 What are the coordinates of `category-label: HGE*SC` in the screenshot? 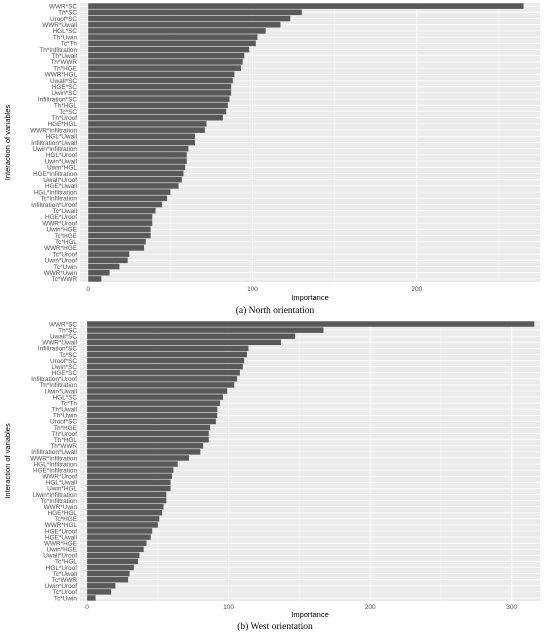 It's located at (65, 373).